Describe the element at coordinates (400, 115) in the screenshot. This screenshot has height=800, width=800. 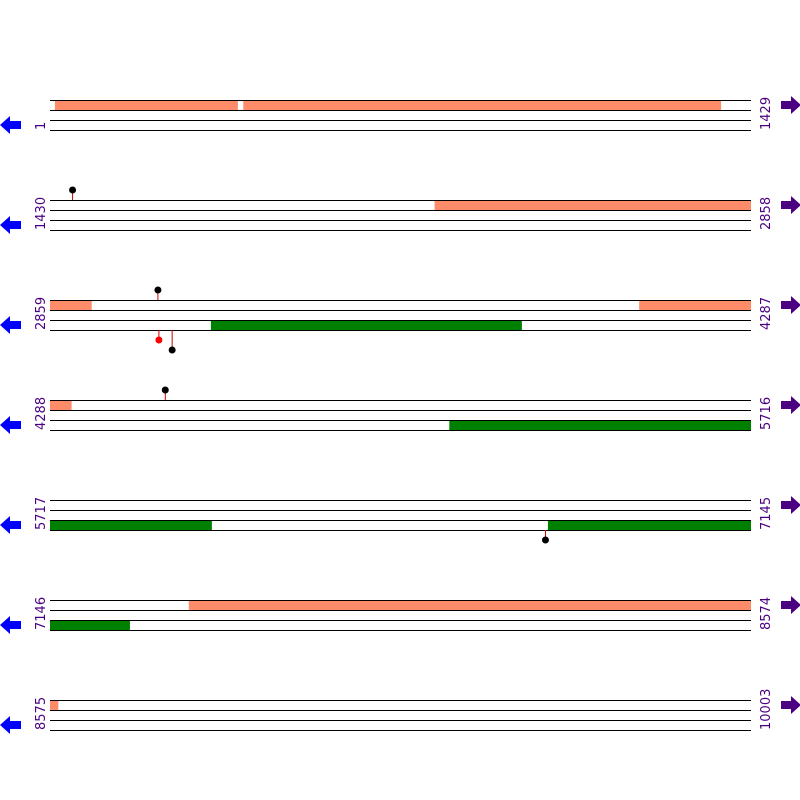
I see `sequence-row: 1 1429` at that location.